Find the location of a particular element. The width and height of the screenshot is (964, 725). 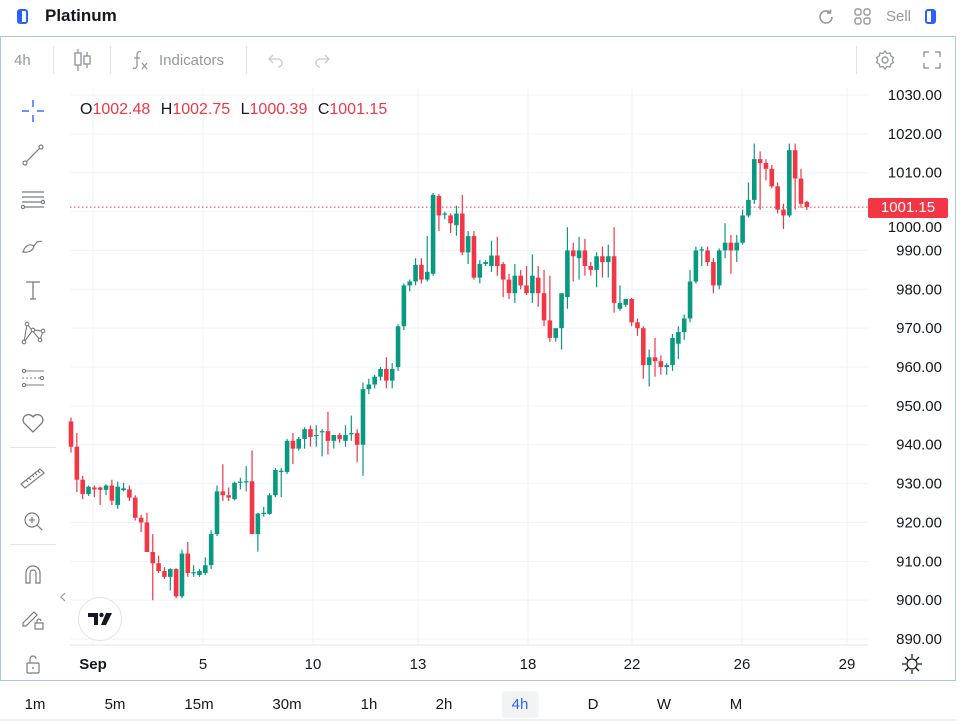

timeframe-30m: 30m is located at coordinates (287, 704).